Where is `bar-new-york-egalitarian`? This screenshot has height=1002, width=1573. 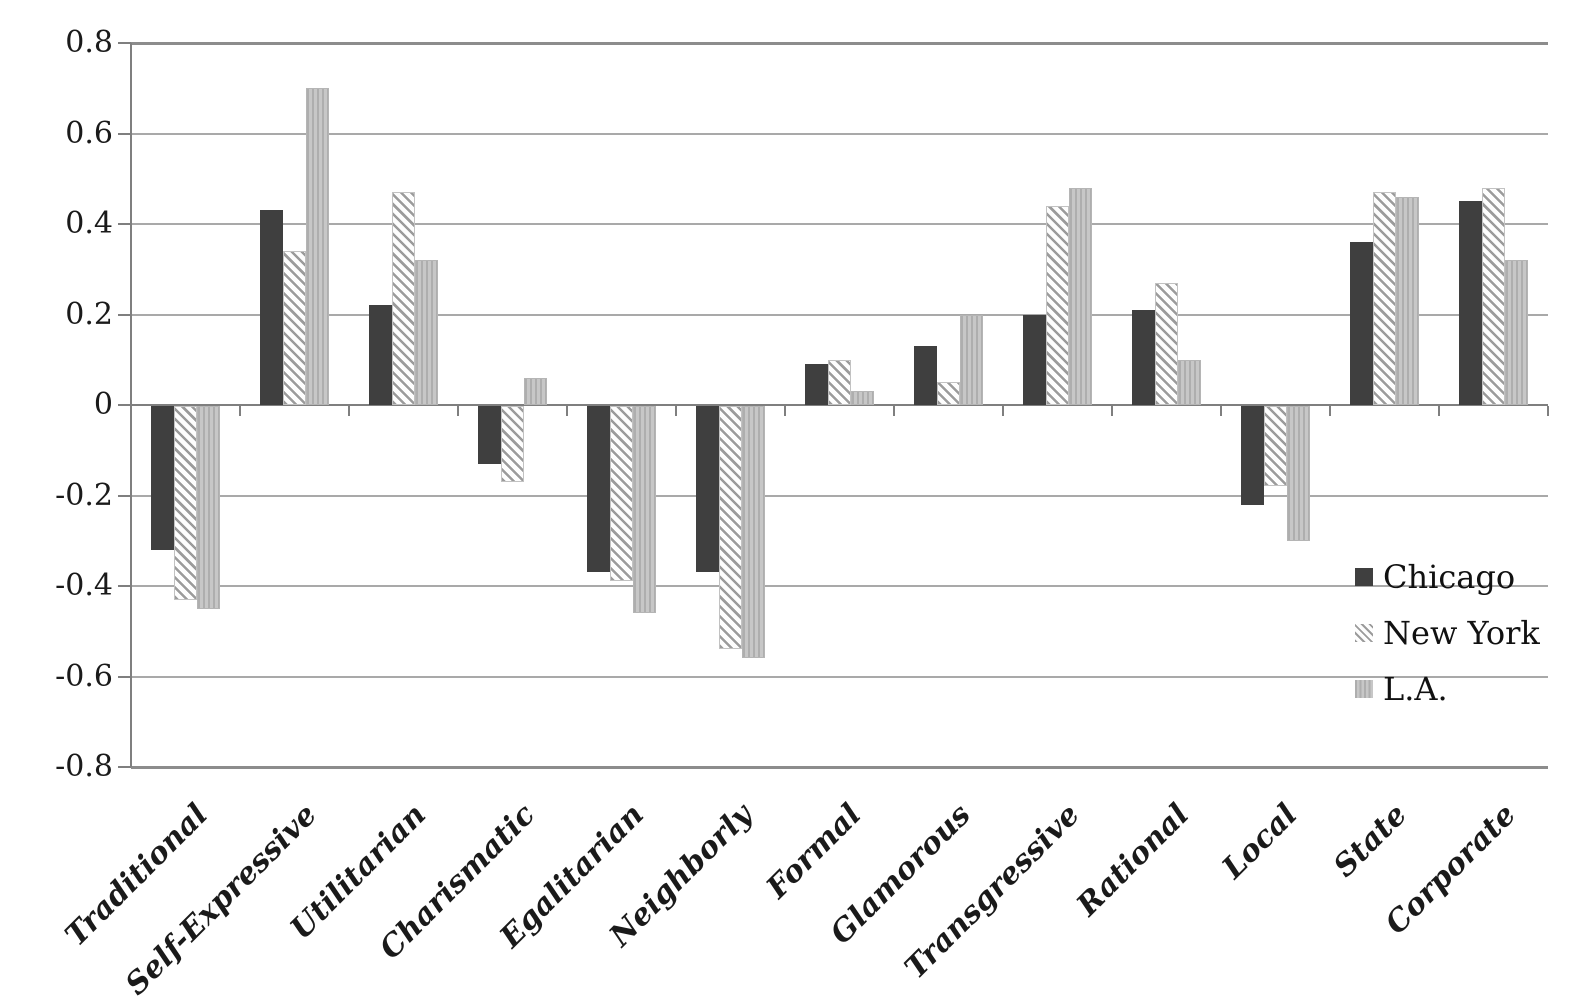
bar-new-york-egalitarian is located at coordinates (621, 494).